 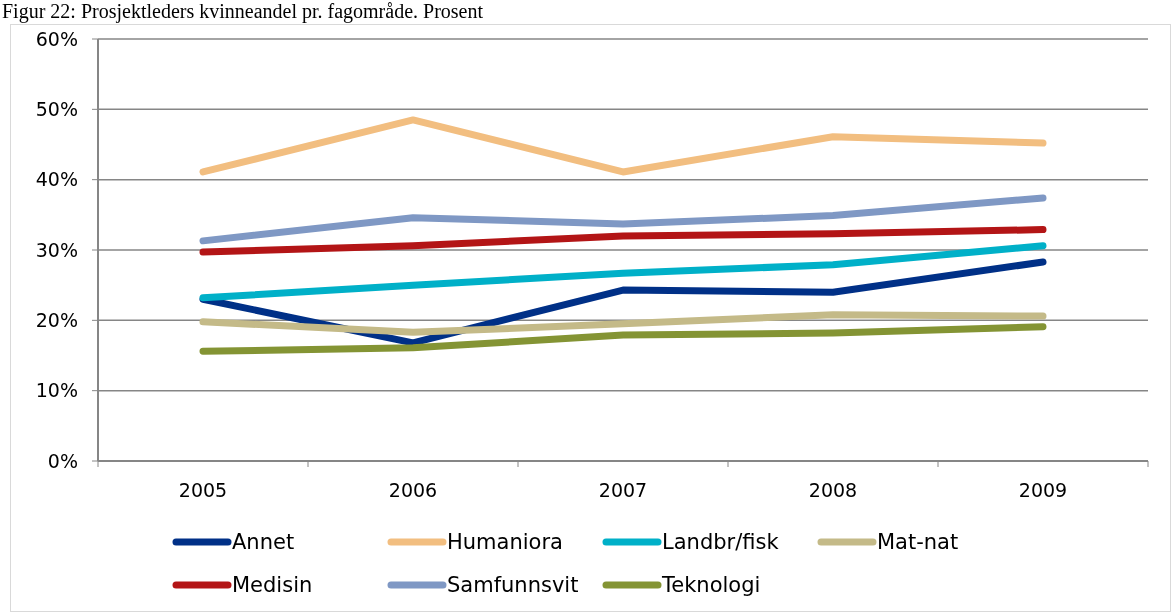 I want to click on x-tick-label: 2009, so click(x=1043, y=490).